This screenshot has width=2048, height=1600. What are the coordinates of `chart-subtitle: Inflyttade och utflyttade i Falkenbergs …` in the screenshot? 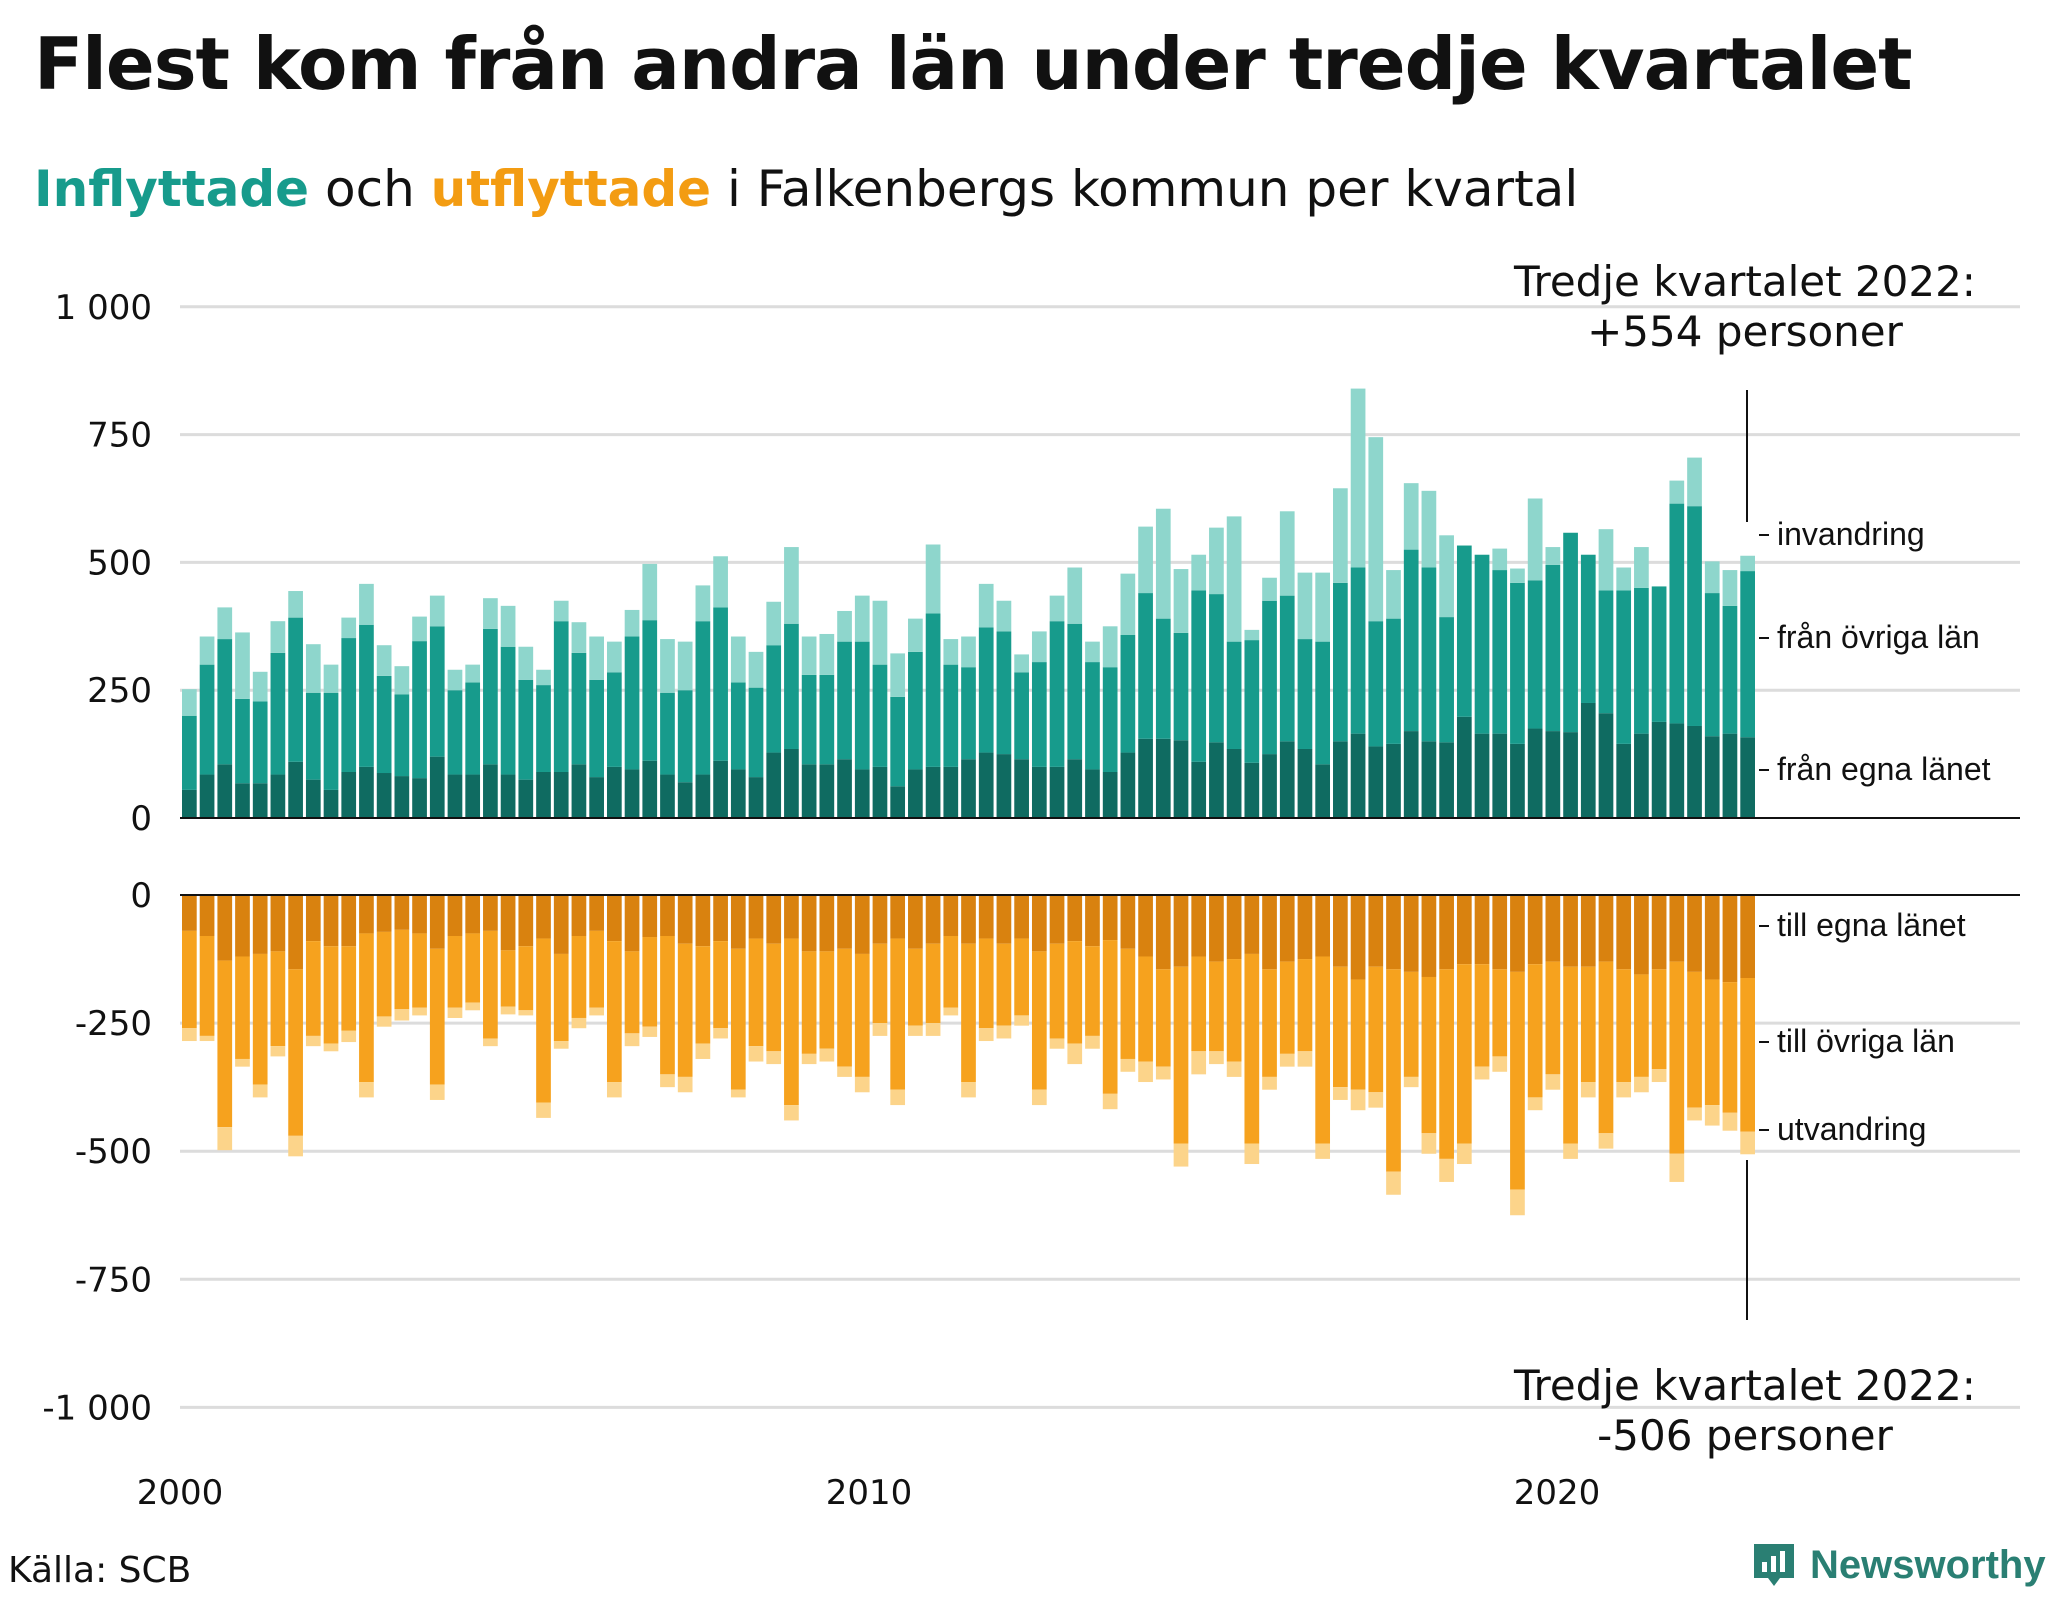 It's located at (806, 189).